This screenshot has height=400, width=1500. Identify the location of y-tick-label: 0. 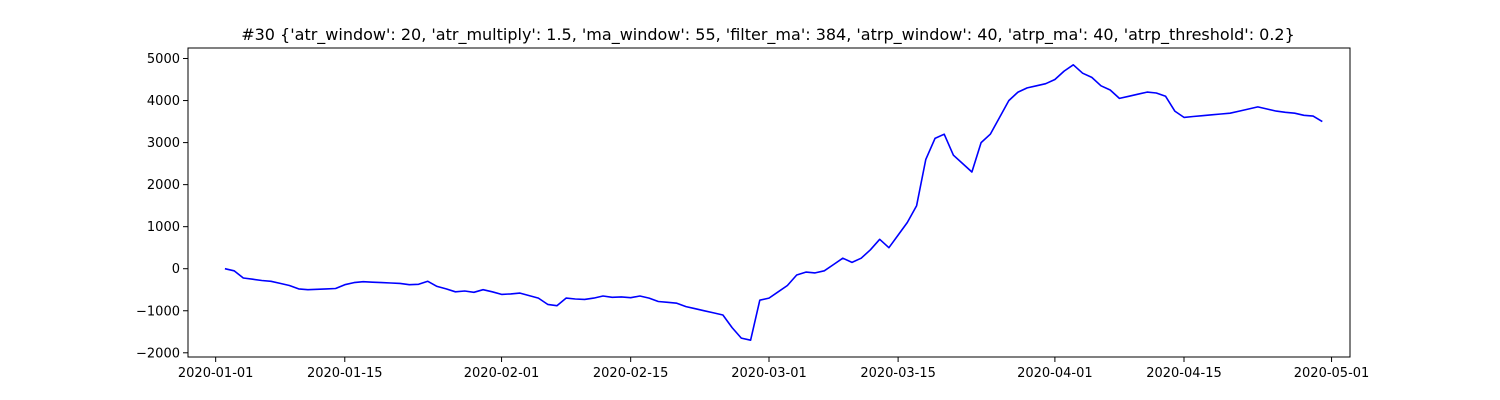
(176, 269).